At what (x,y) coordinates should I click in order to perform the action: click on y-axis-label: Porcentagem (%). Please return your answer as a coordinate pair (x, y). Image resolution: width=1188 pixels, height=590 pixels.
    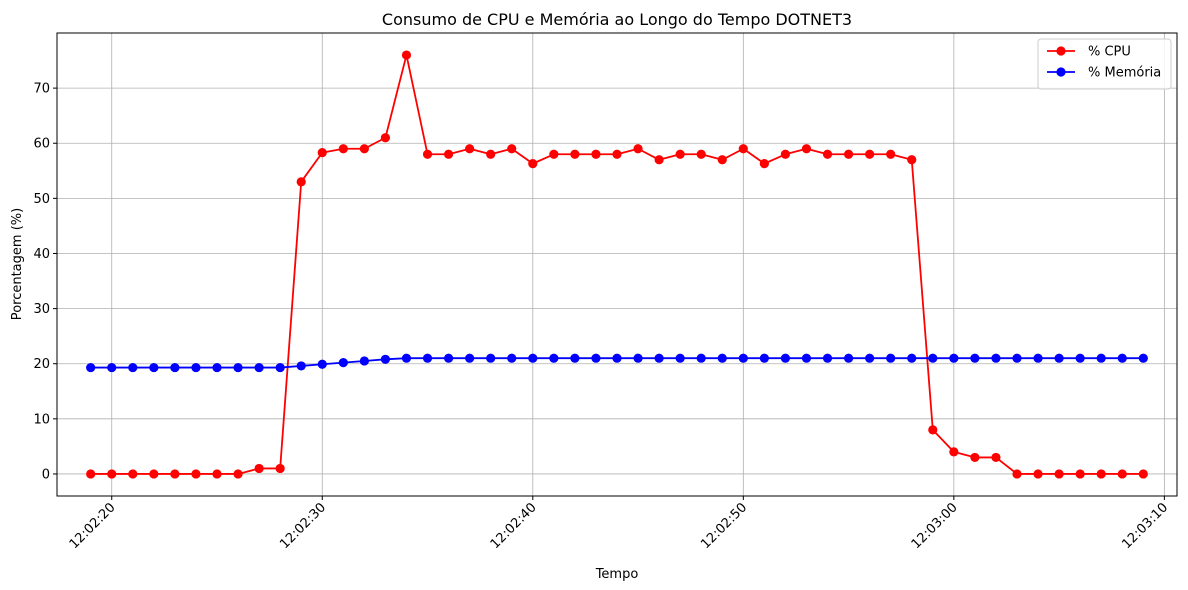
    Looking at the image, I should click on (17, 264).